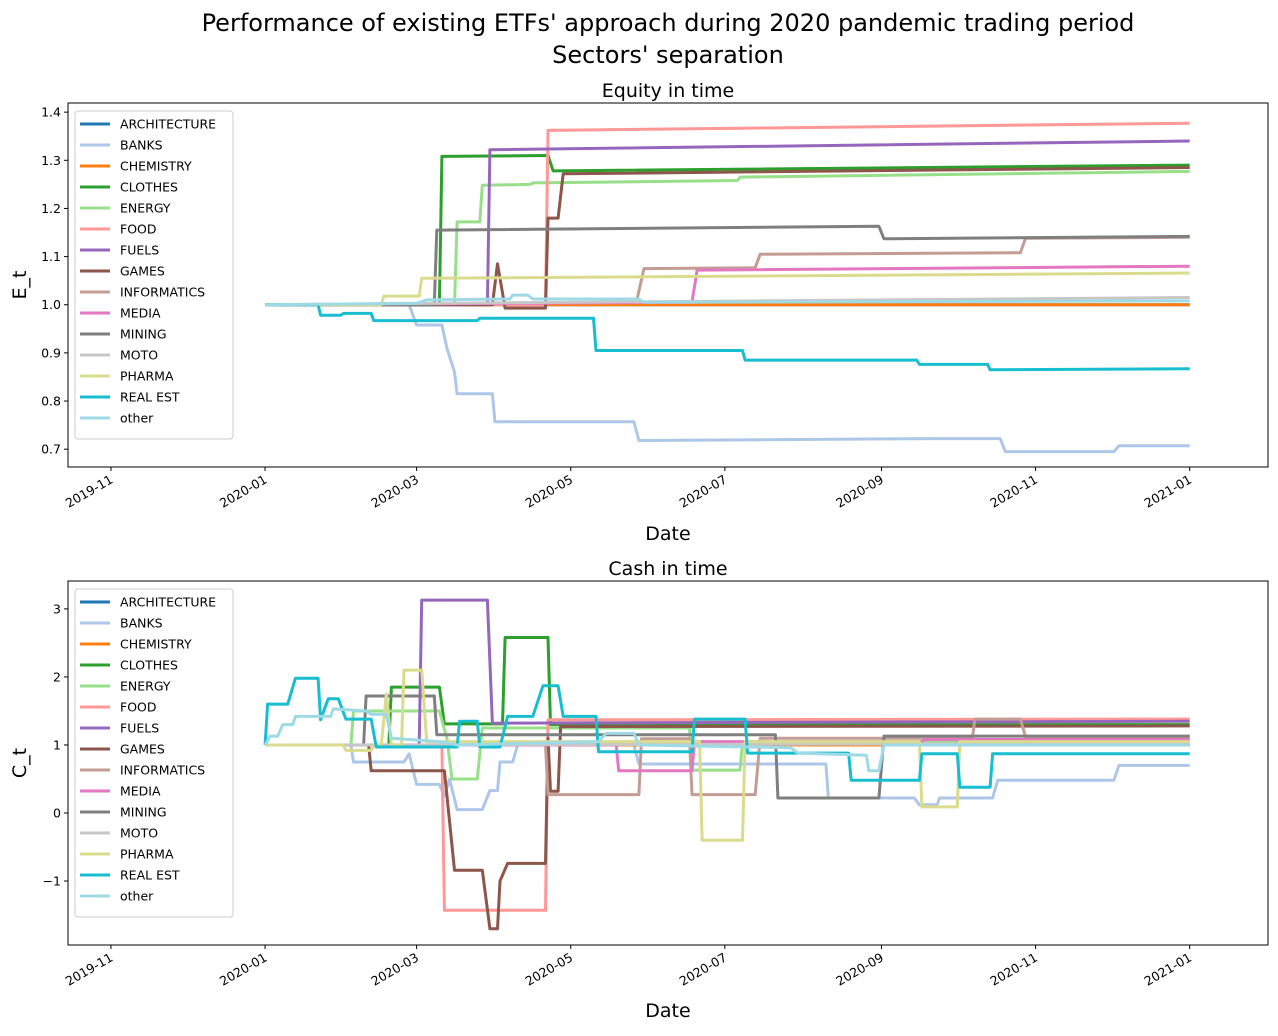 The width and height of the screenshot is (1278, 1036). What do you see at coordinates (727, 337) in the screenshot?
I see `equity-line-real-est` at bounding box center [727, 337].